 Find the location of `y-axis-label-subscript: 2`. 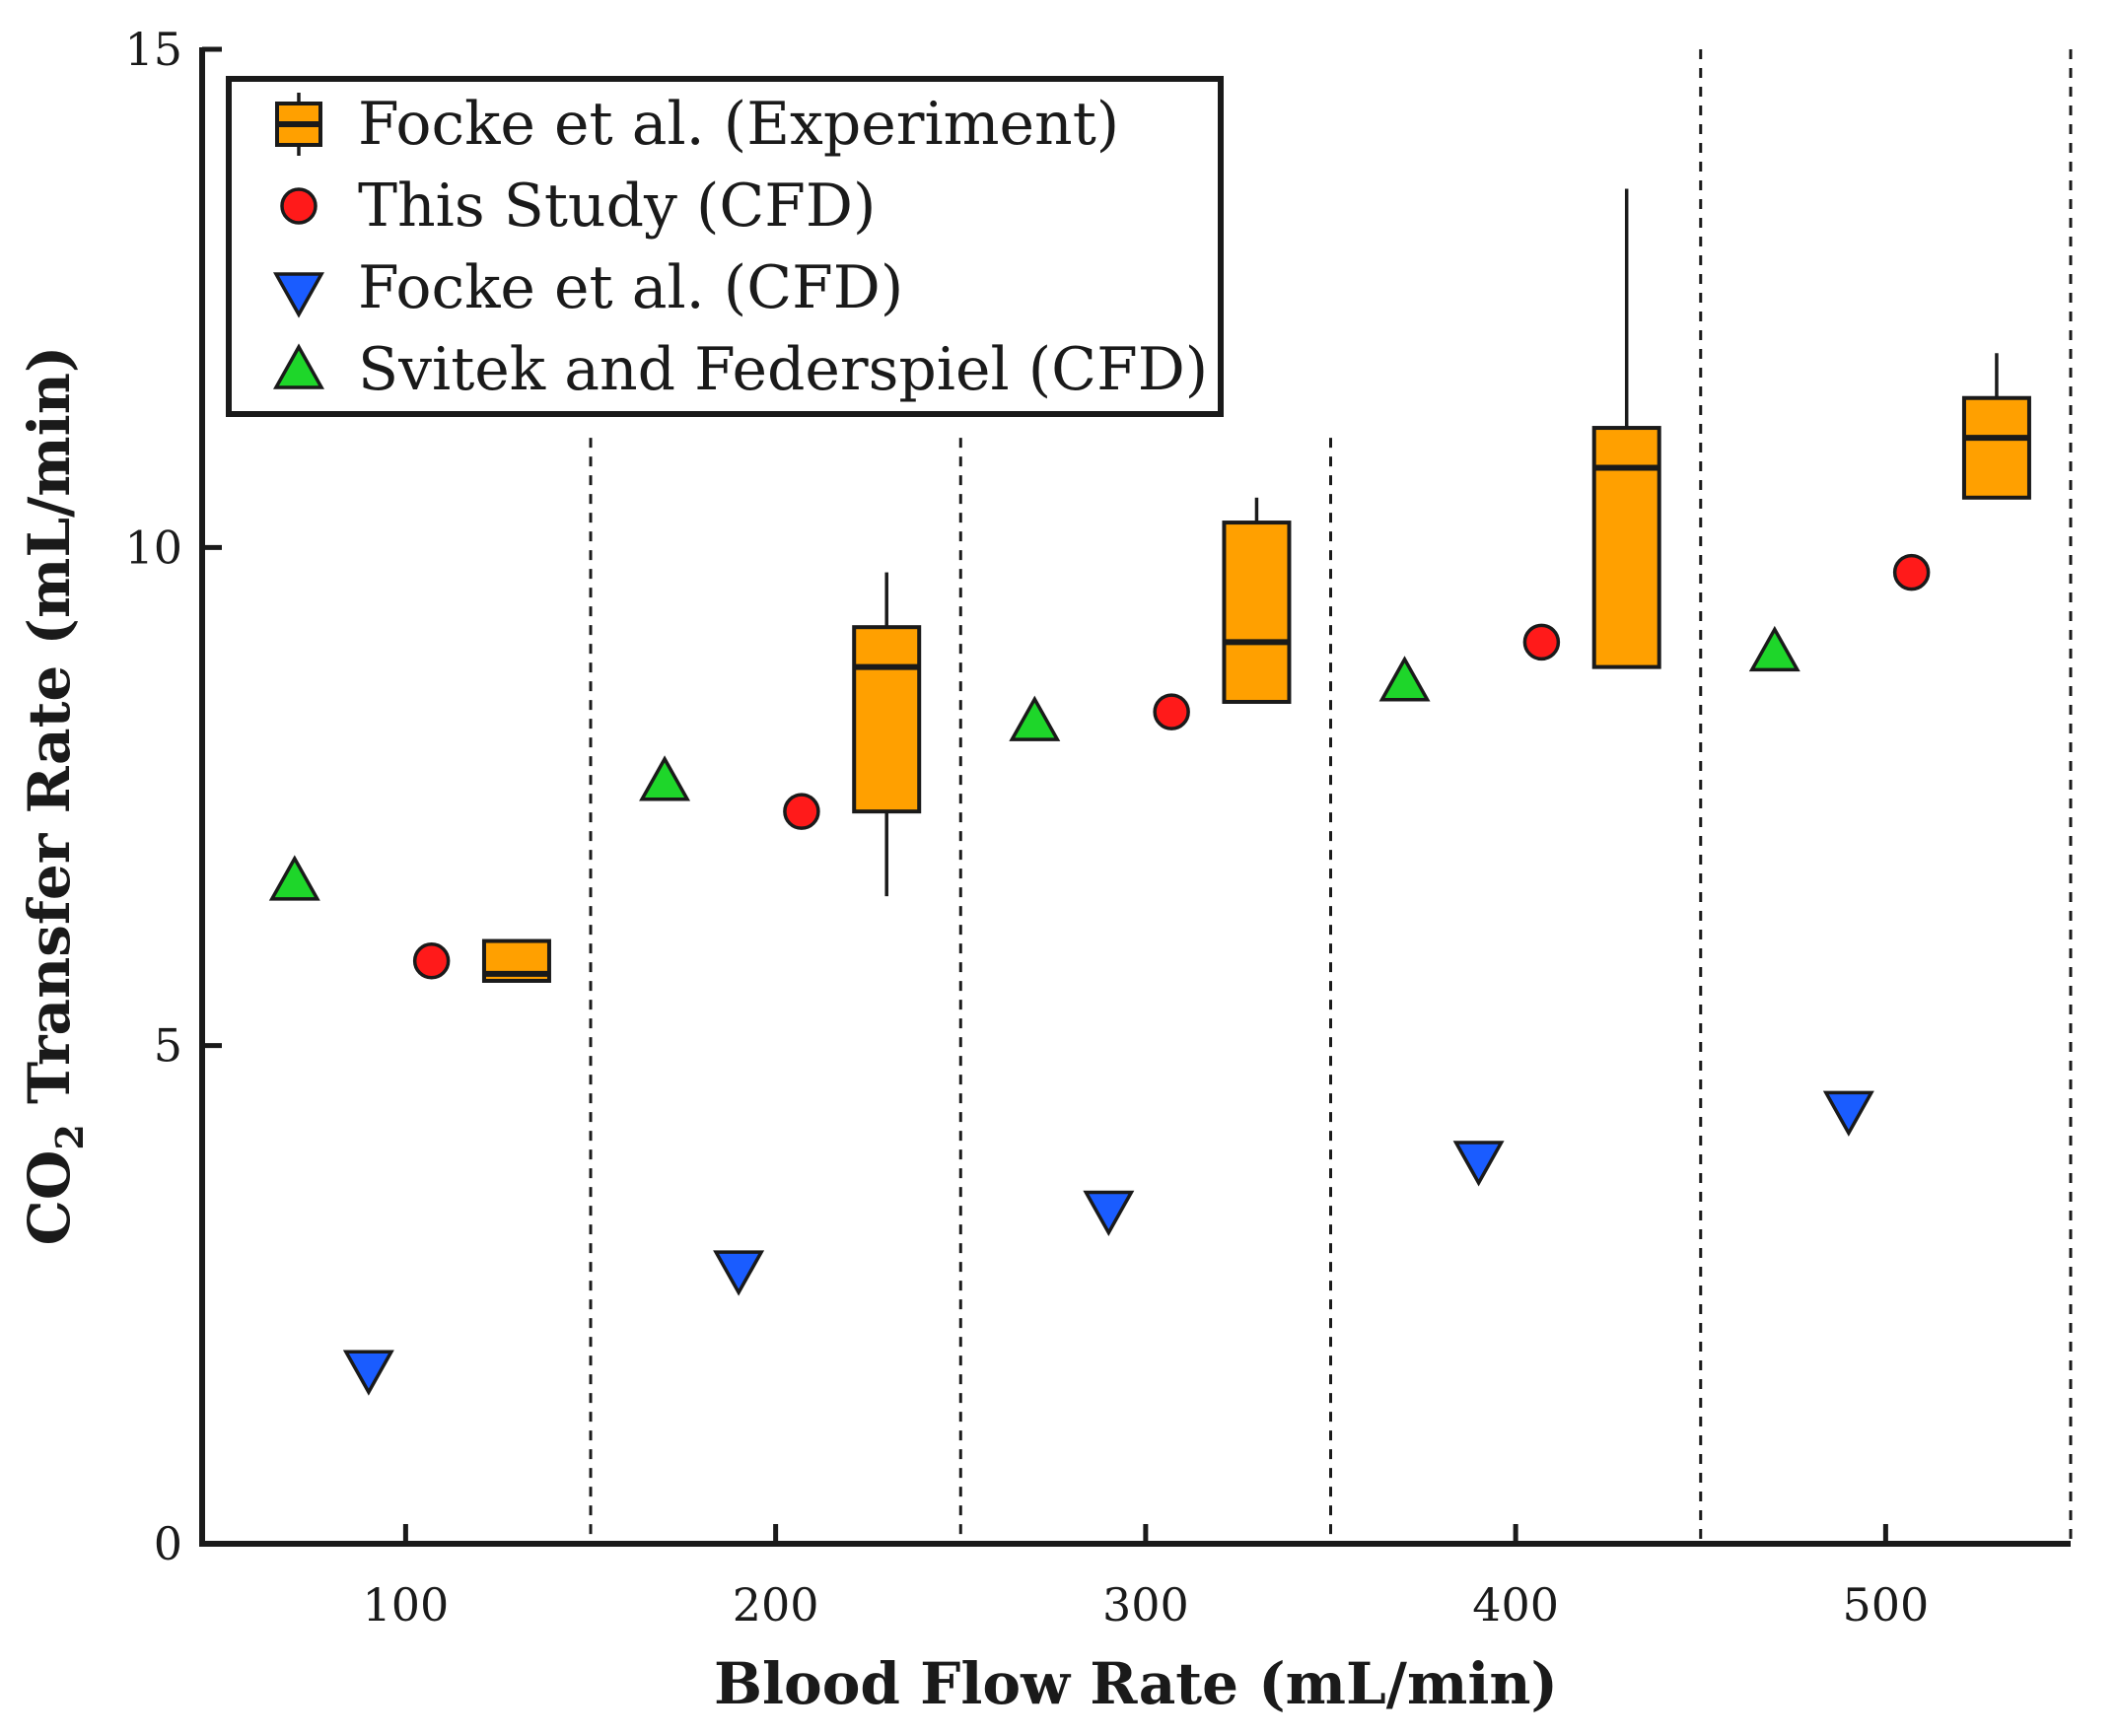

y-axis-label-subscript: 2 is located at coordinates (69, 1136).